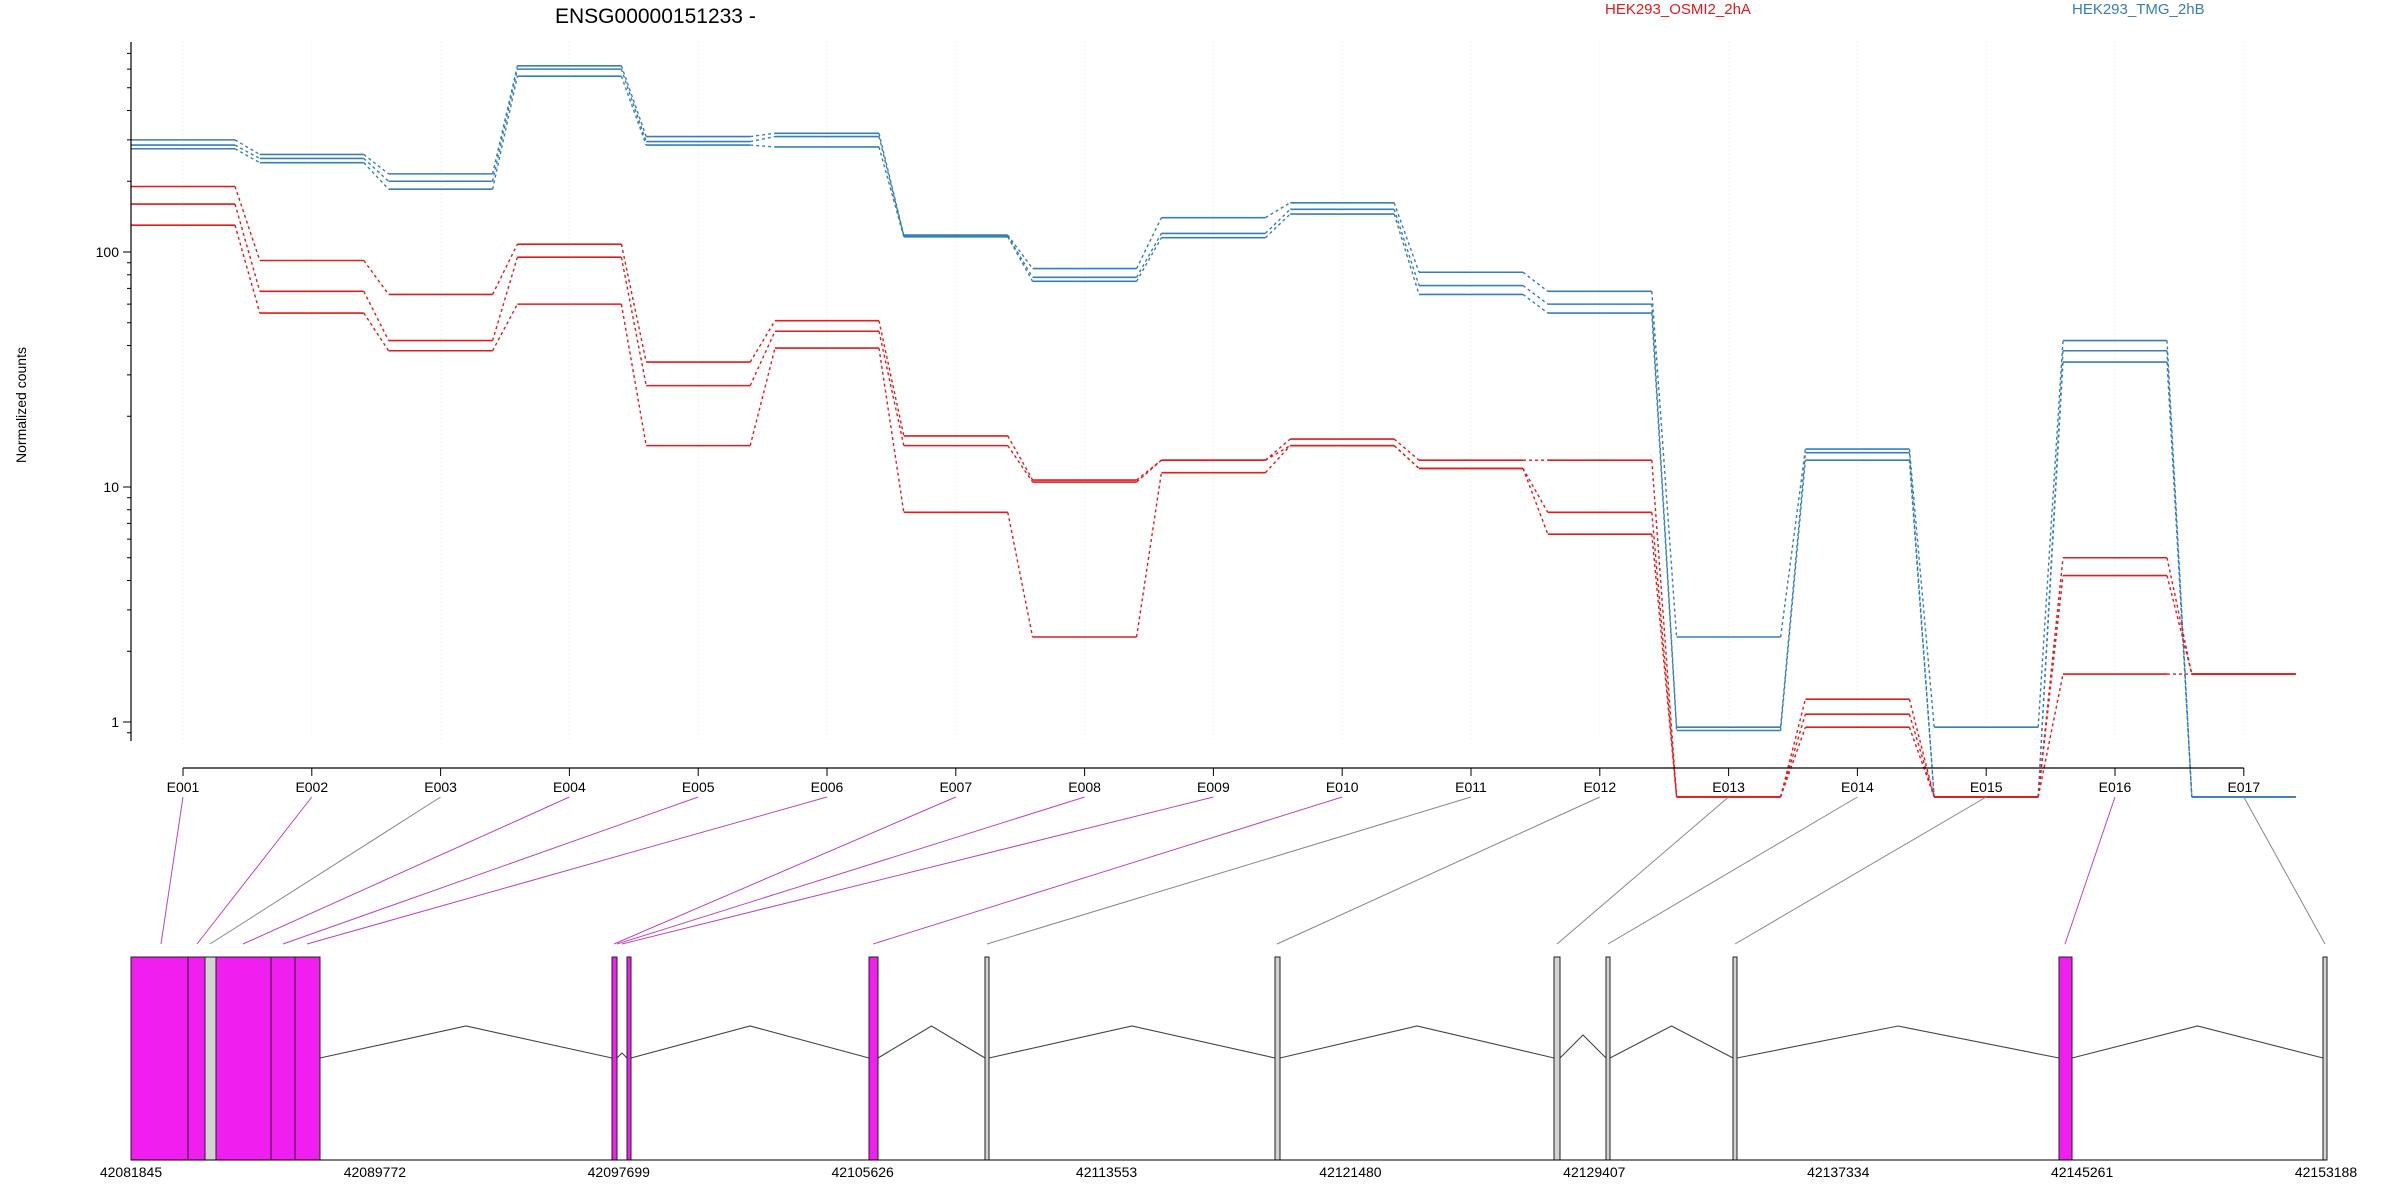  Describe the element at coordinates (619, 1172) in the screenshot. I see `coordinate-tick-label: 42097699` at that location.